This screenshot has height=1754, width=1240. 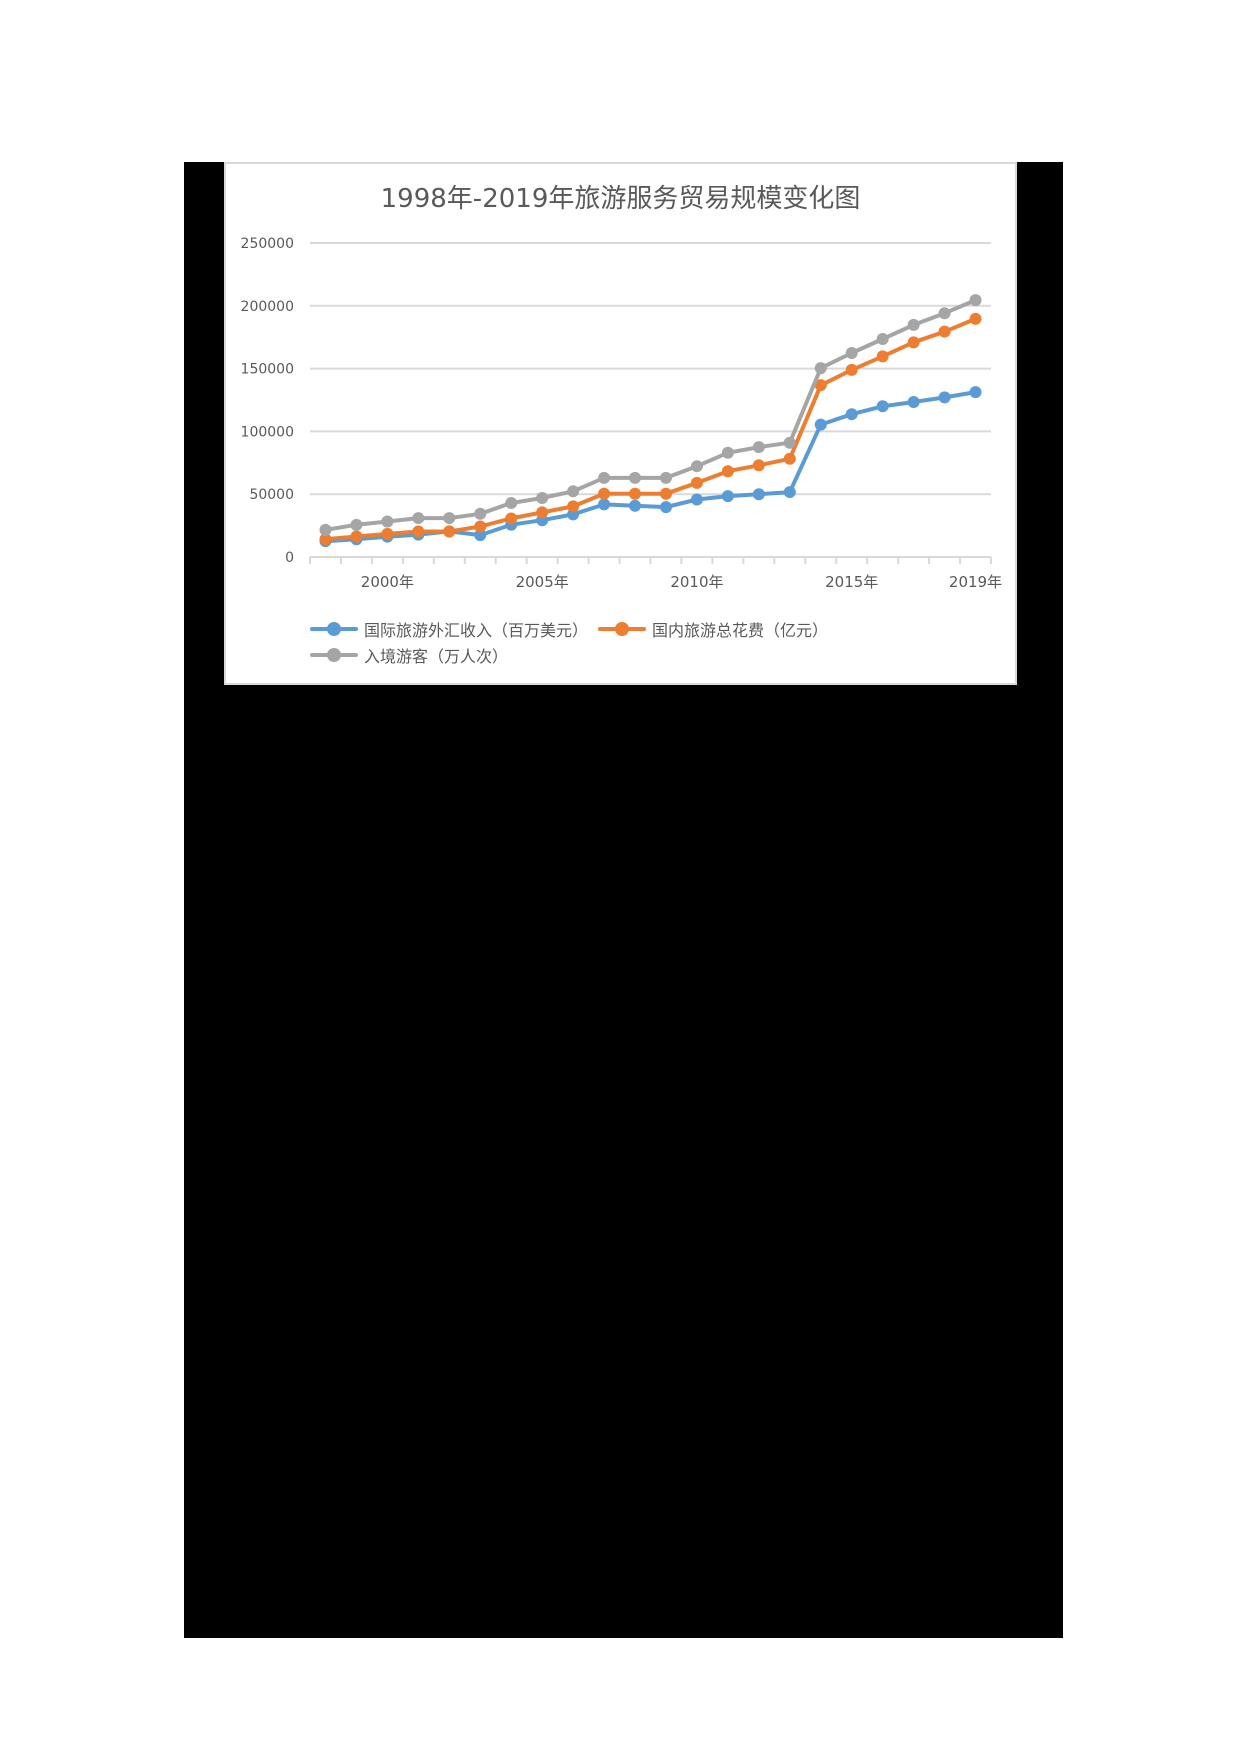 What do you see at coordinates (436, 656) in the screenshot?
I see `legend-label: 入境游客（万人次）` at bounding box center [436, 656].